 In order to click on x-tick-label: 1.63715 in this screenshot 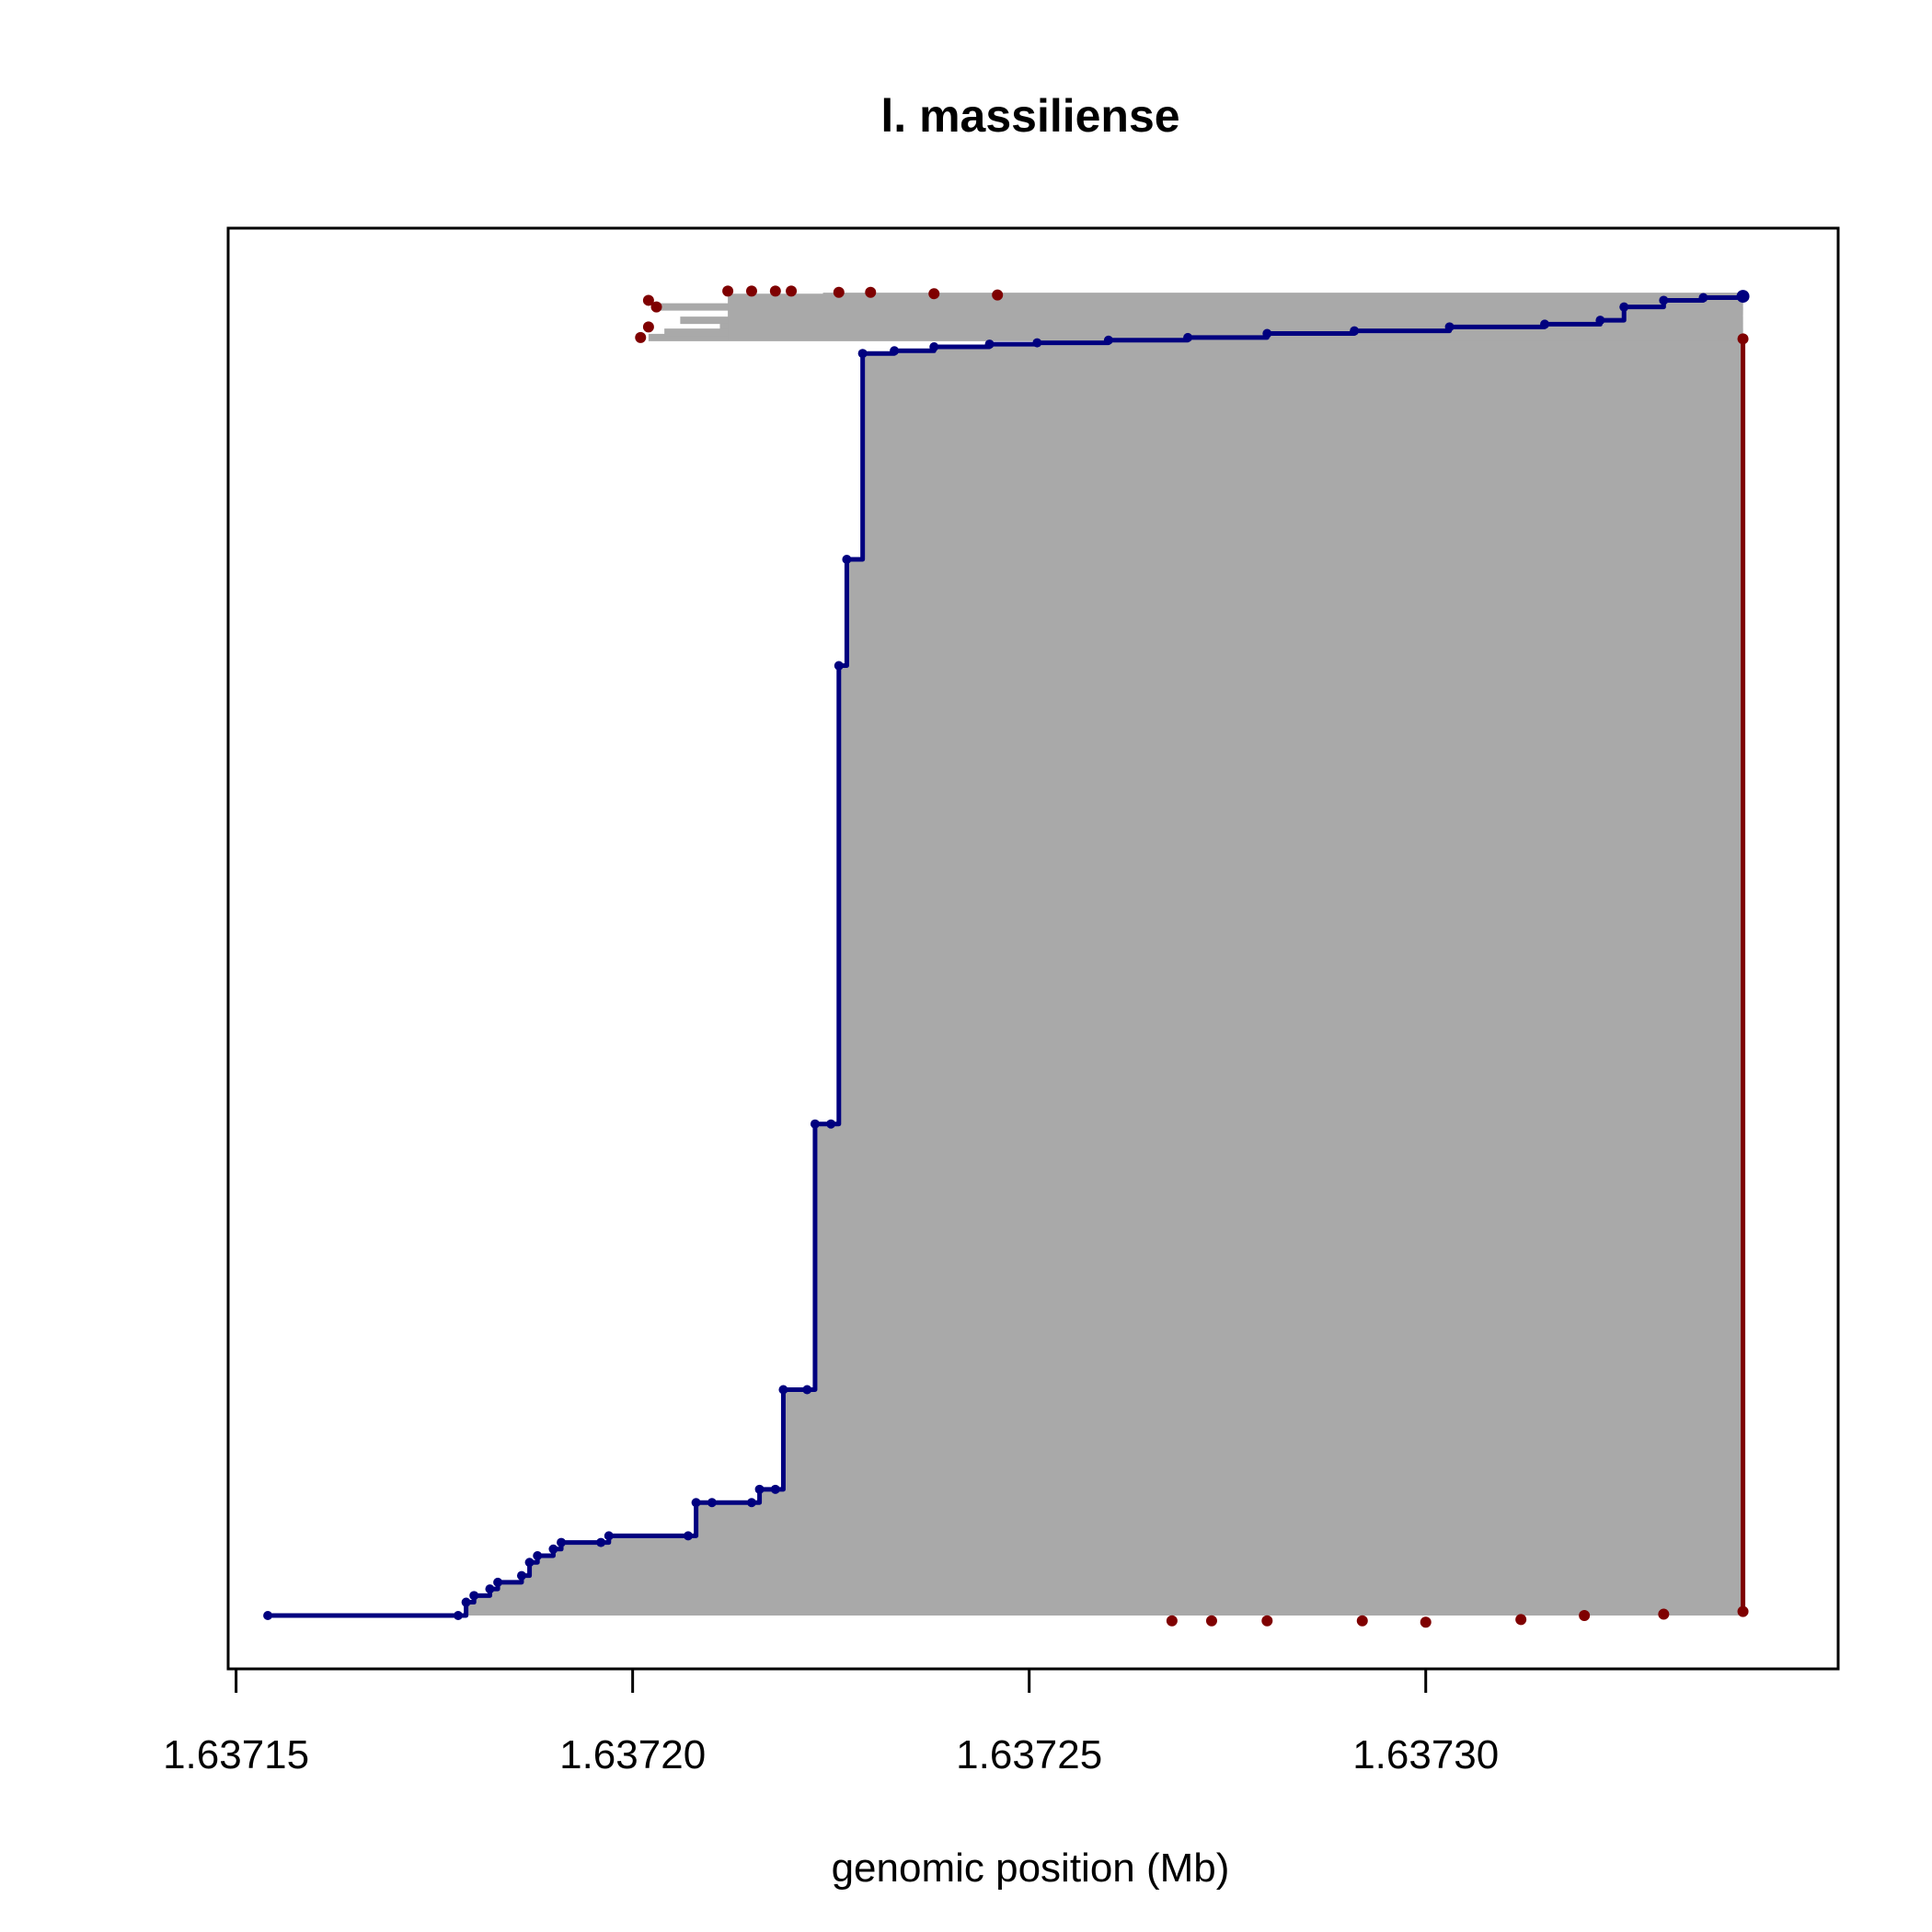, I will do `click(236, 1754)`.